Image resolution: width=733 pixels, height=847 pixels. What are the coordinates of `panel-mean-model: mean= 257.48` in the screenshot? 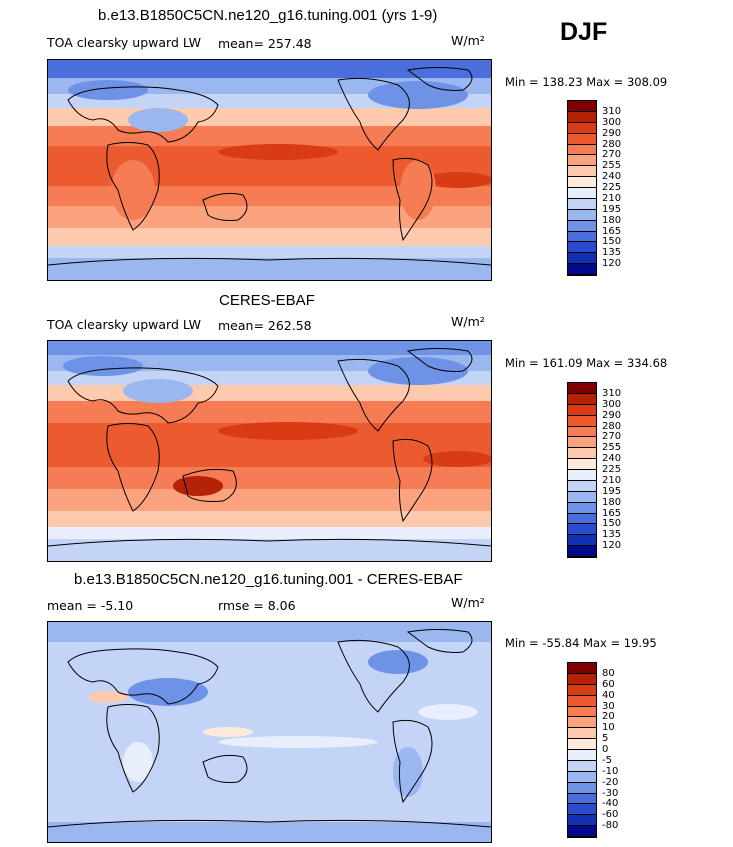 It's located at (265, 43).